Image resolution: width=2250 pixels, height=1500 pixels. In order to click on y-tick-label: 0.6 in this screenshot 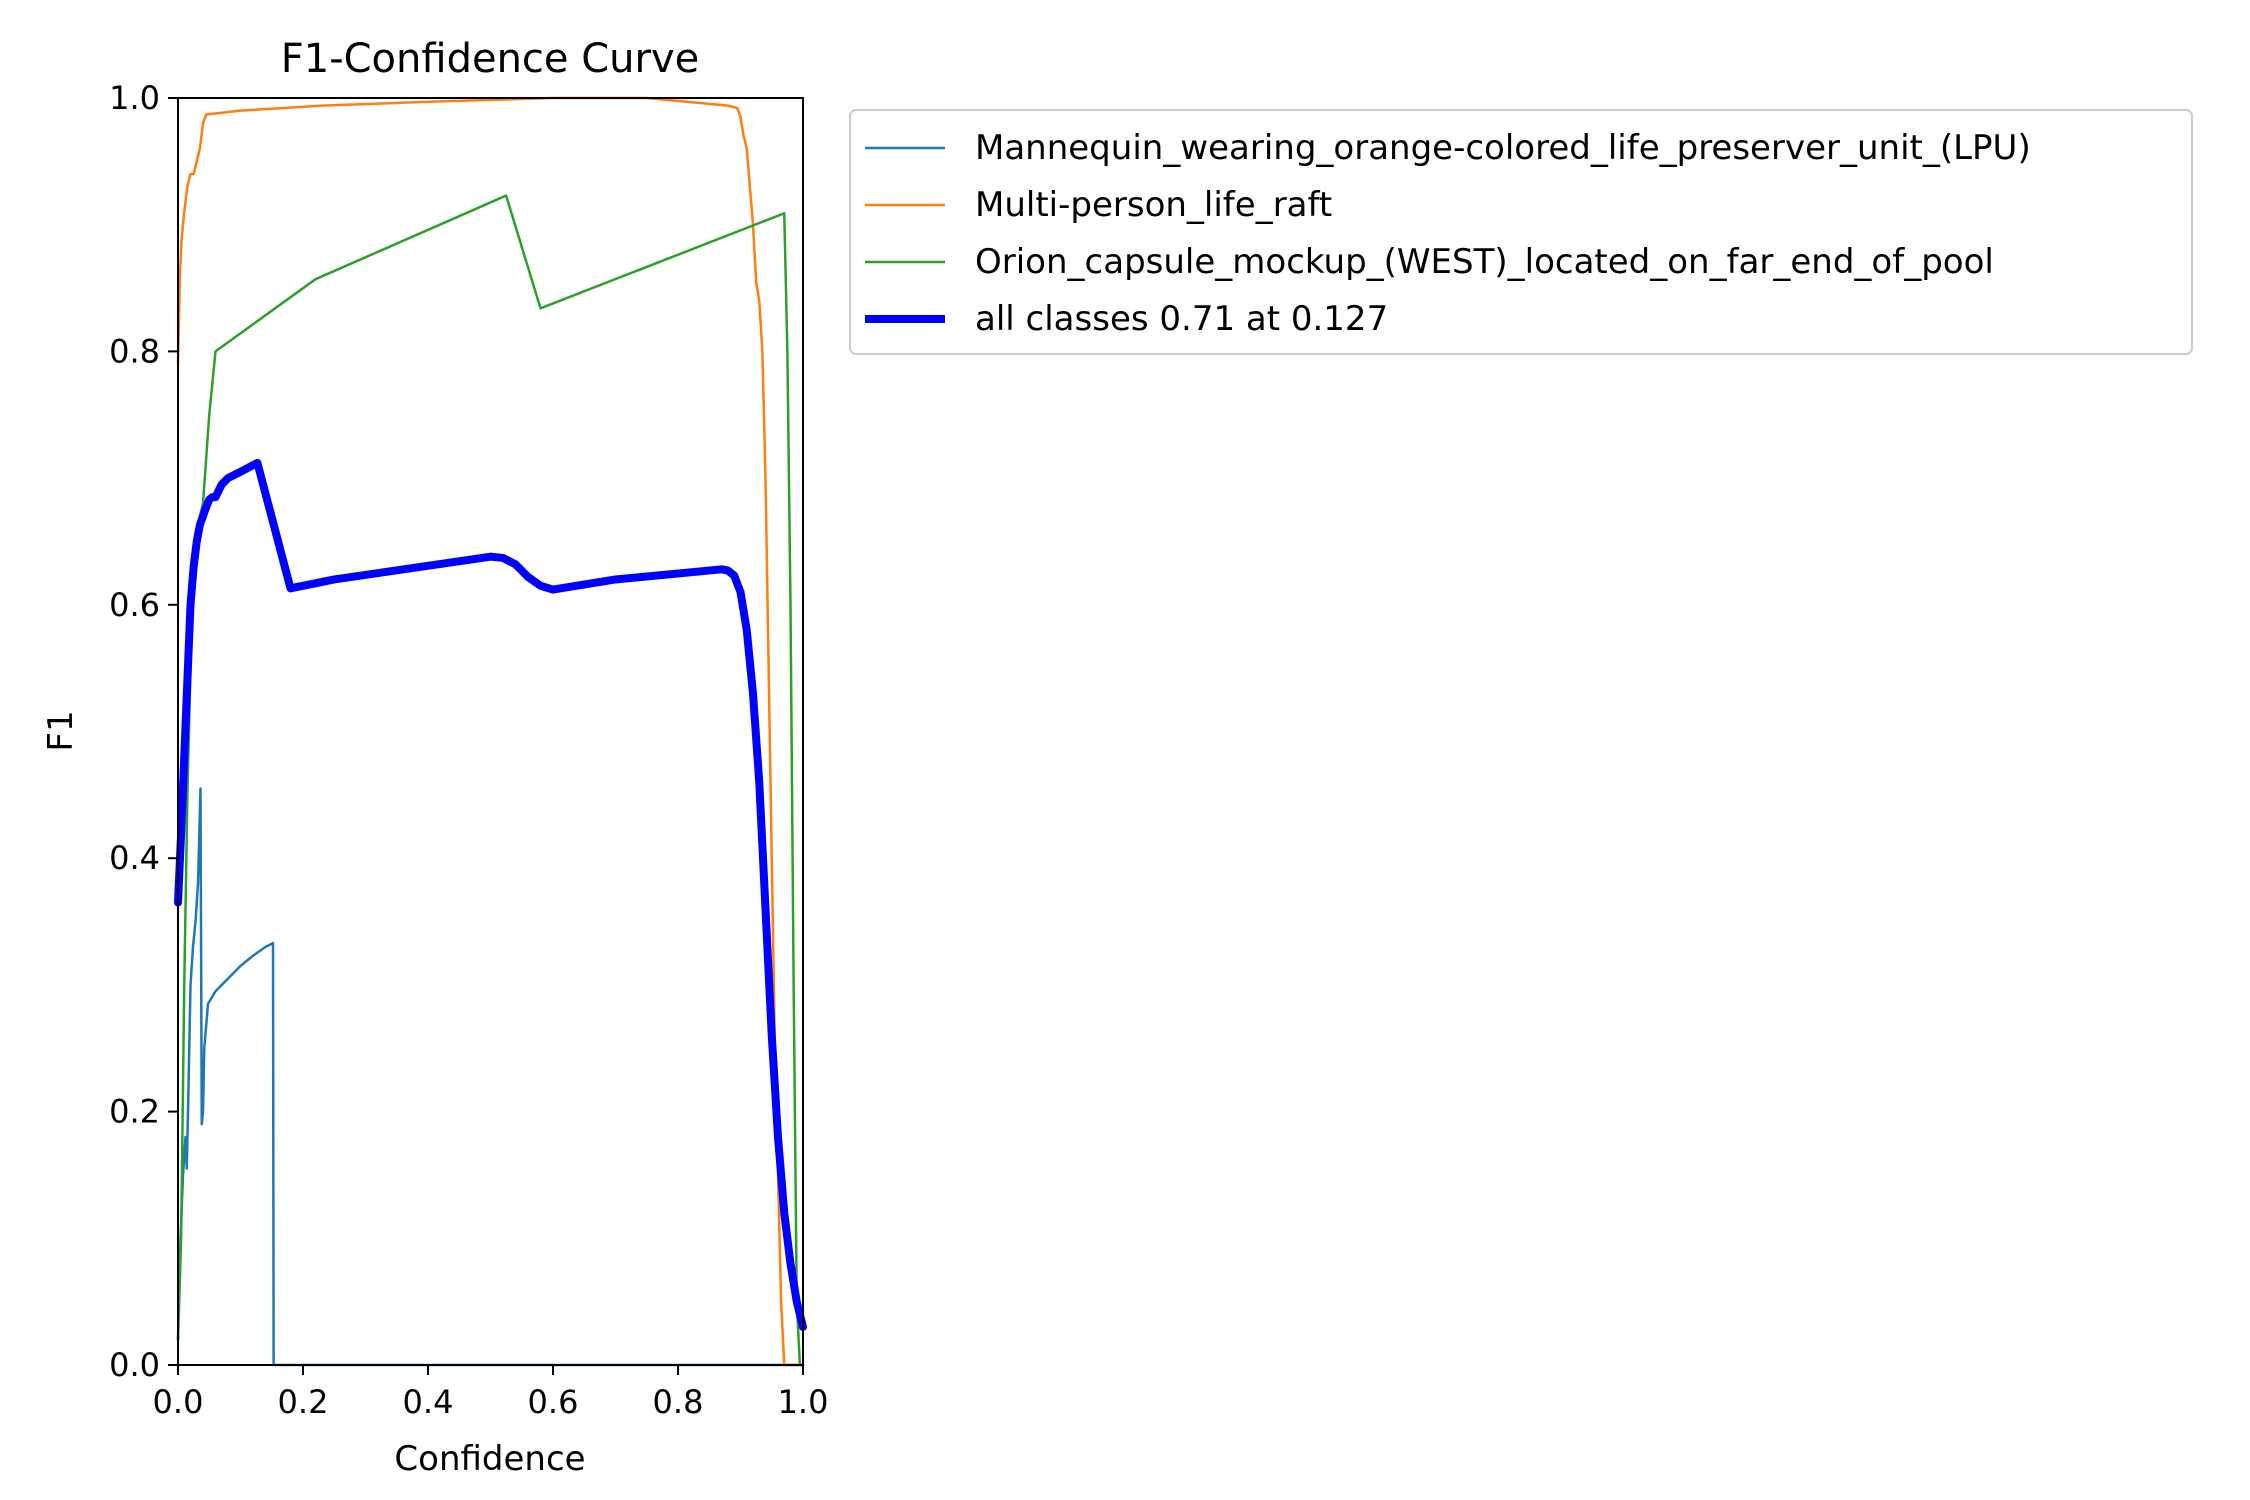, I will do `click(134, 605)`.